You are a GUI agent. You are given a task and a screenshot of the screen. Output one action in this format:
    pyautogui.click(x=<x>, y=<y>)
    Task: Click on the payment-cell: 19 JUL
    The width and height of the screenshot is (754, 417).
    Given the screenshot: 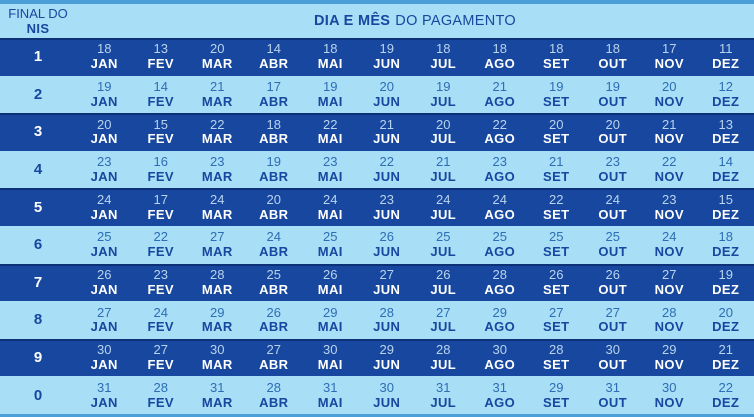 What is the action you would take?
    pyautogui.click(x=443, y=94)
    